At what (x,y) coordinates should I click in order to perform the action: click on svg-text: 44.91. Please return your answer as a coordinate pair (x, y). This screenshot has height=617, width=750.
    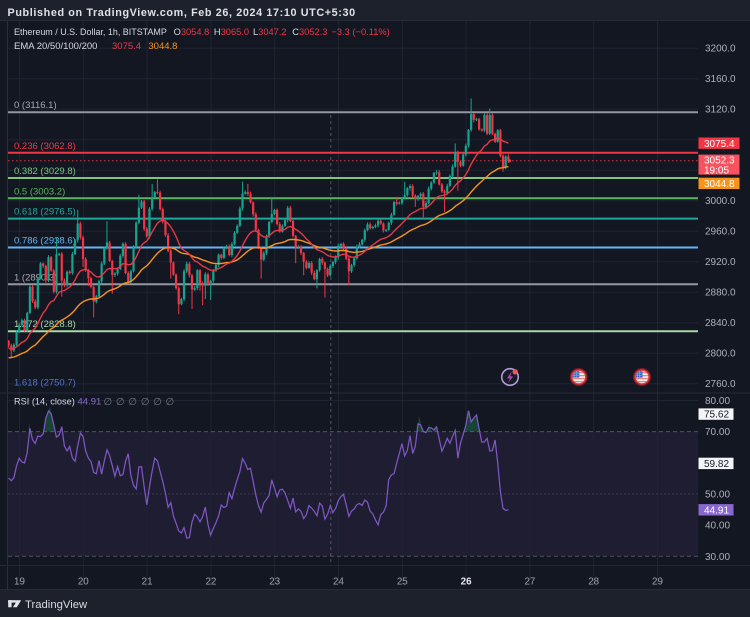
    Looking at the image, I should click on (716, 510).